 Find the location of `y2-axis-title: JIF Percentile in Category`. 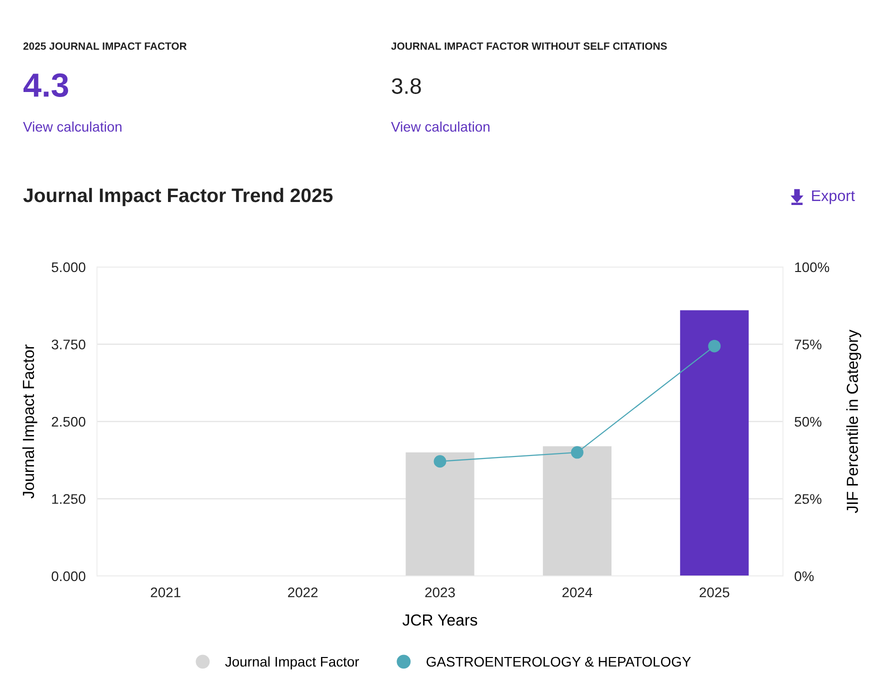

y2-axis-title: JIF Percentile in Category is located at coordinates (854, 422).